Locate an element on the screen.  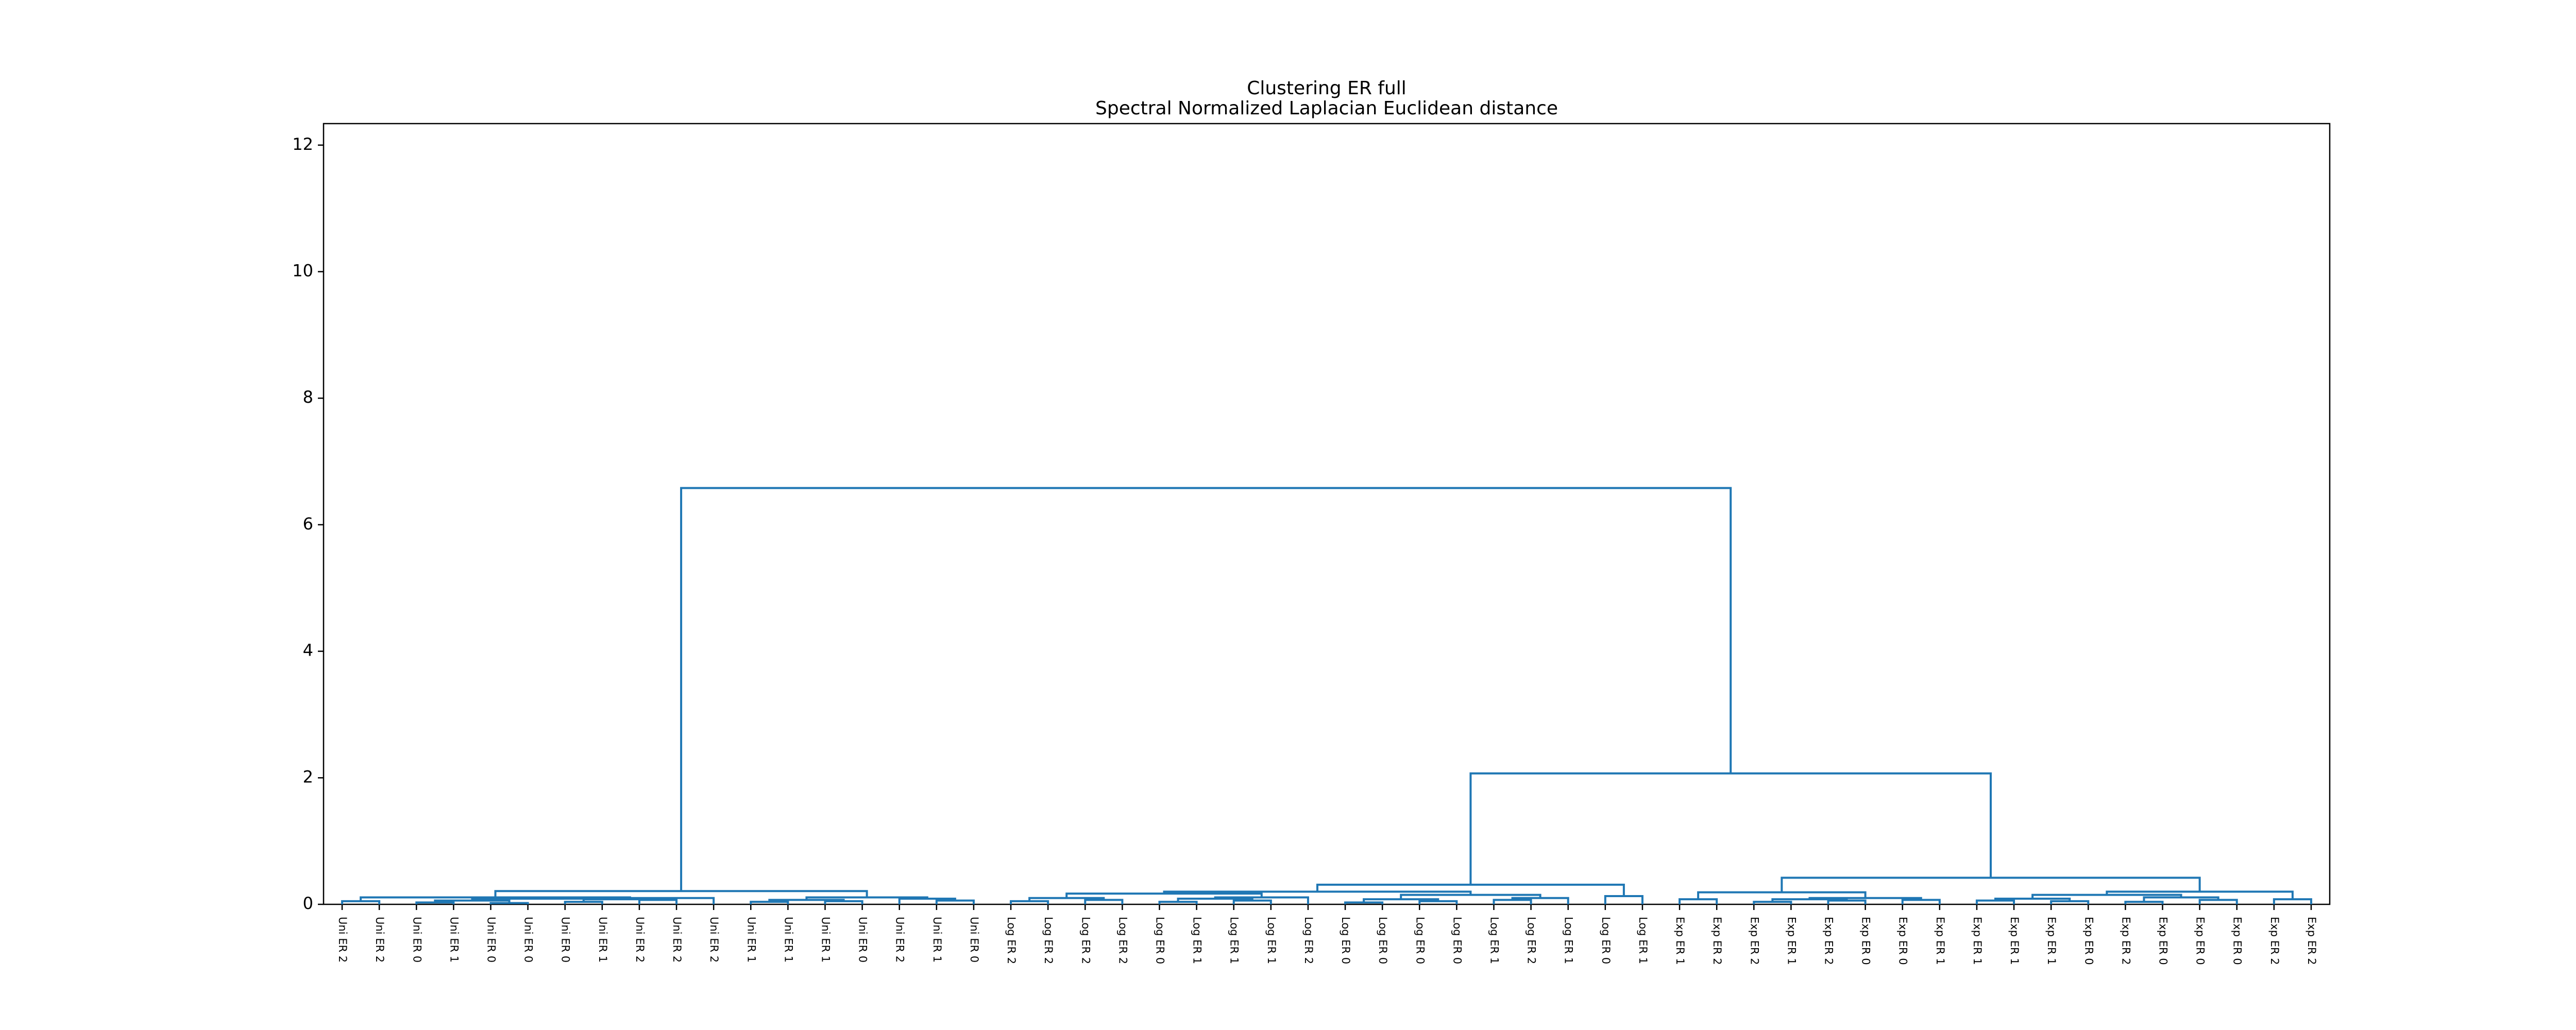
y-tick-label: 12 is located at coordinates (302, 144).